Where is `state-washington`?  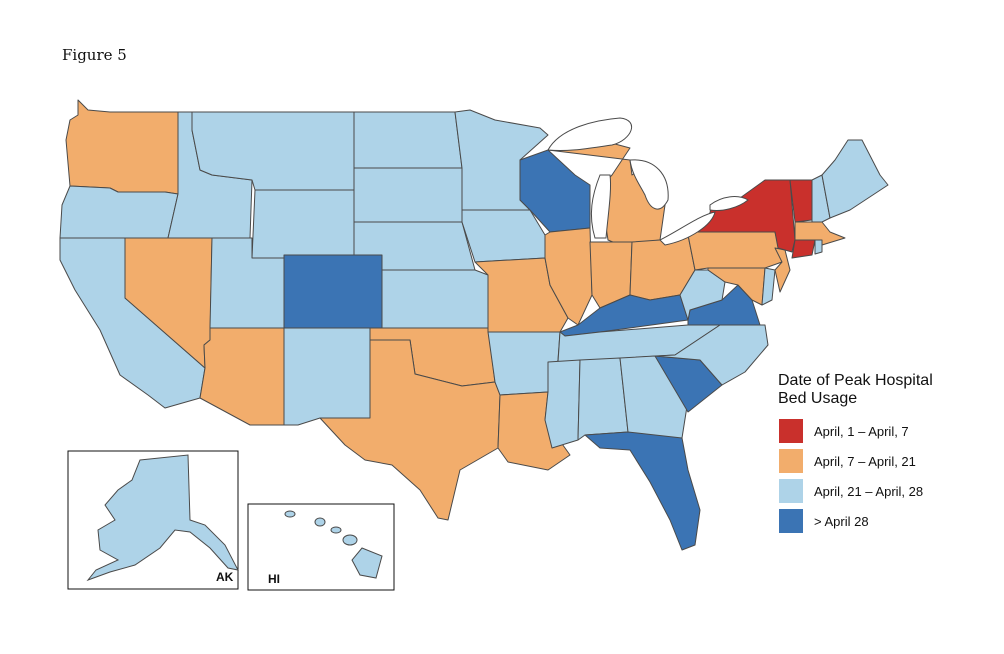 state-washington is located at coordinates (122, 147).